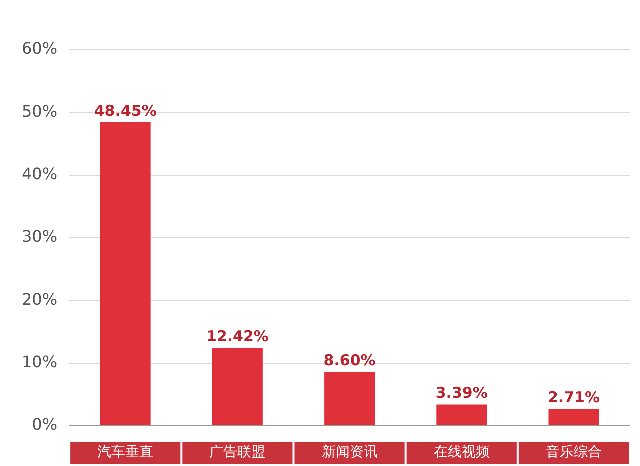  What do you see at coordinates (40, 236) in the screenshot?
I see `y-tick-label: 30%` at bounding box center [40, 236].